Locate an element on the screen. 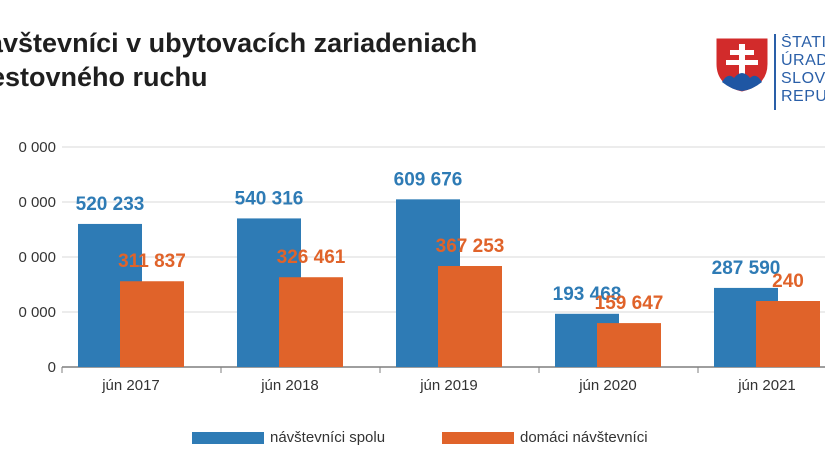  data-label-total: 520 233 is located at coordinates (110, 204).